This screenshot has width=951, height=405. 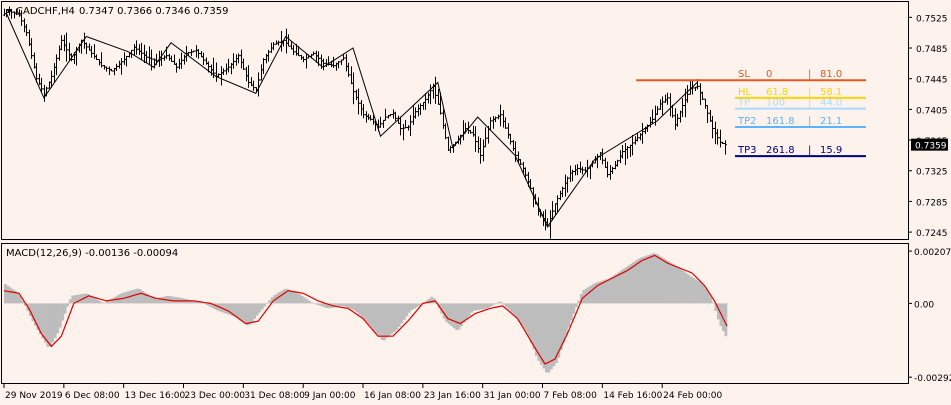 What do you see at coordinates (932, 81) in the screenshot?
I see `price-tick-label: 0.7445` at bounding box center [932, 81].